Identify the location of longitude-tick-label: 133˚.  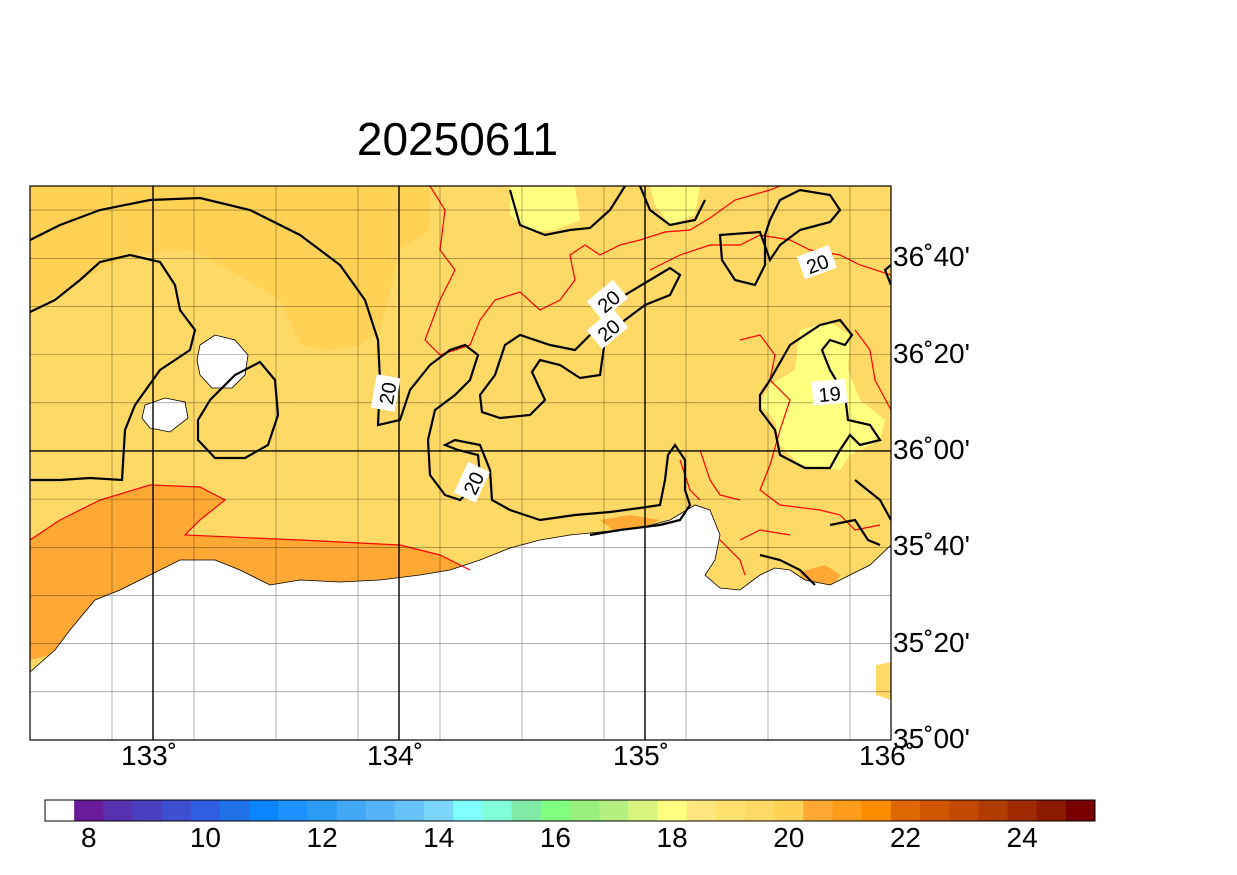
(149, 755).